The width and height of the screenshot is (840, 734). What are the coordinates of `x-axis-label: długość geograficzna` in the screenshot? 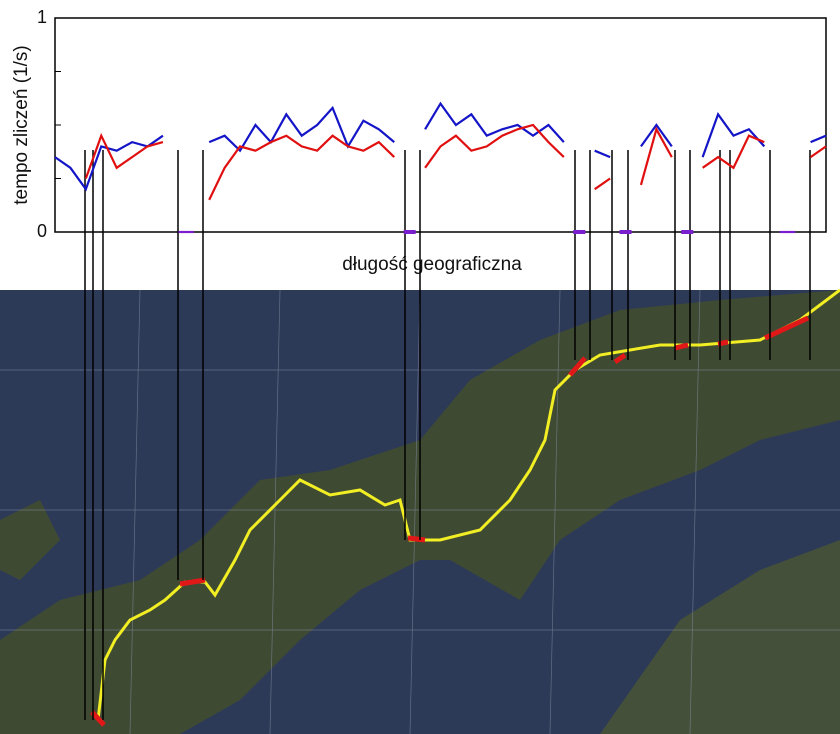 It's located at (432, 264).